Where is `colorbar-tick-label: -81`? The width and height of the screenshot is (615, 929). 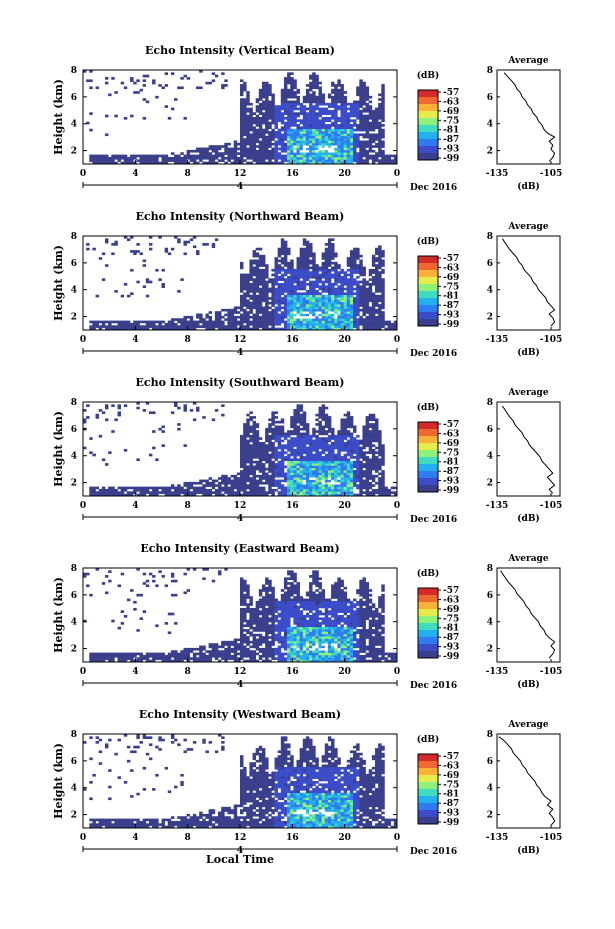 colorbar-tick-label: -81 is located at coordinates (451, 131).